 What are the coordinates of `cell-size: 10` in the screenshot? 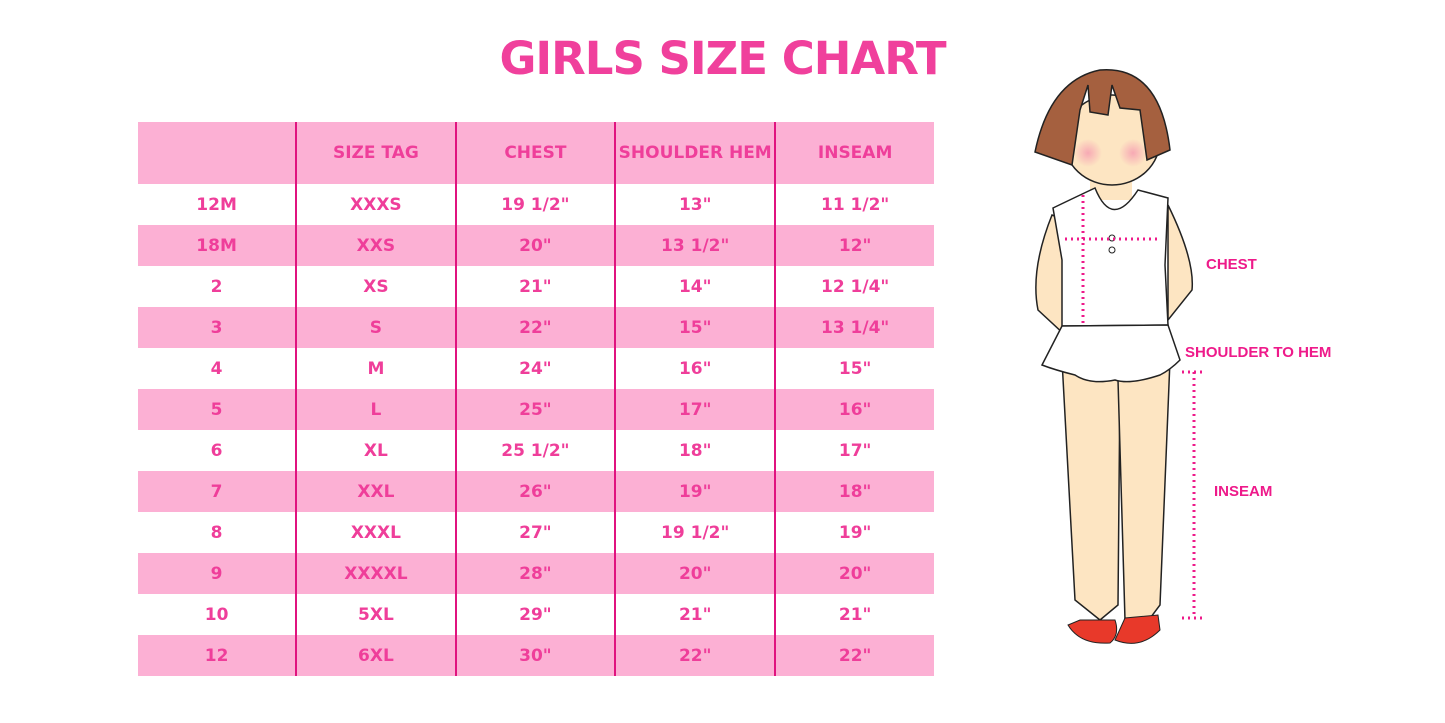 It's located at (216, 614).